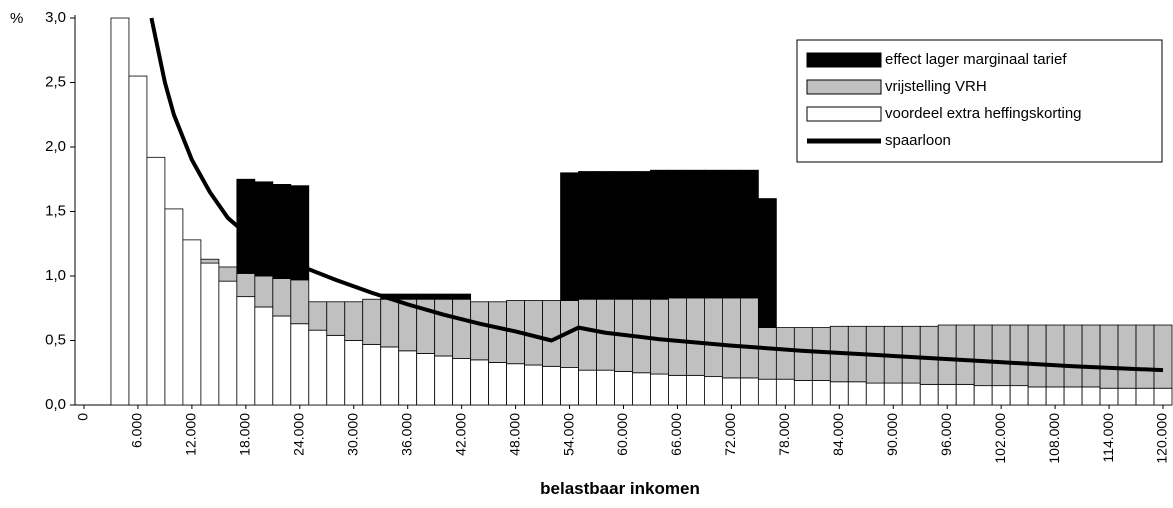  I want to click on x-tick-label: 12.000, so click(191, 434).